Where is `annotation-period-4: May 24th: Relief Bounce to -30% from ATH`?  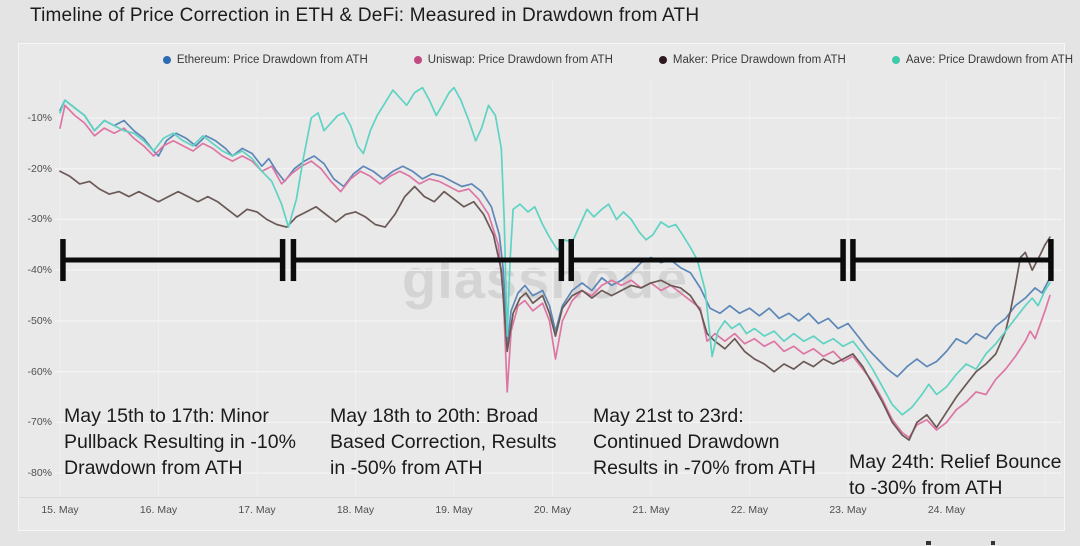 annotation-period-4: May 24th: Relief Bounce to -30% from ATH is located at coordinates (955, 475).